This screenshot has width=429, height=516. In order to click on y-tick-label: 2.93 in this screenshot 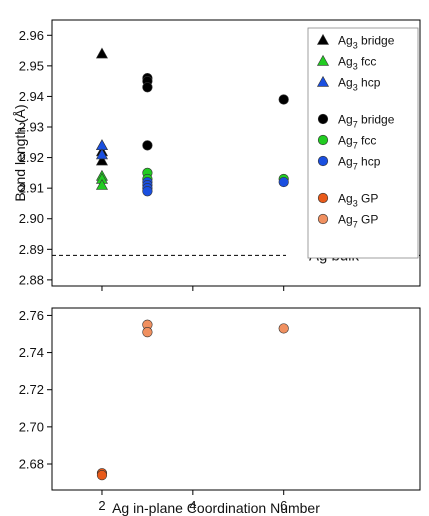, I will do `click(31, 127)`.